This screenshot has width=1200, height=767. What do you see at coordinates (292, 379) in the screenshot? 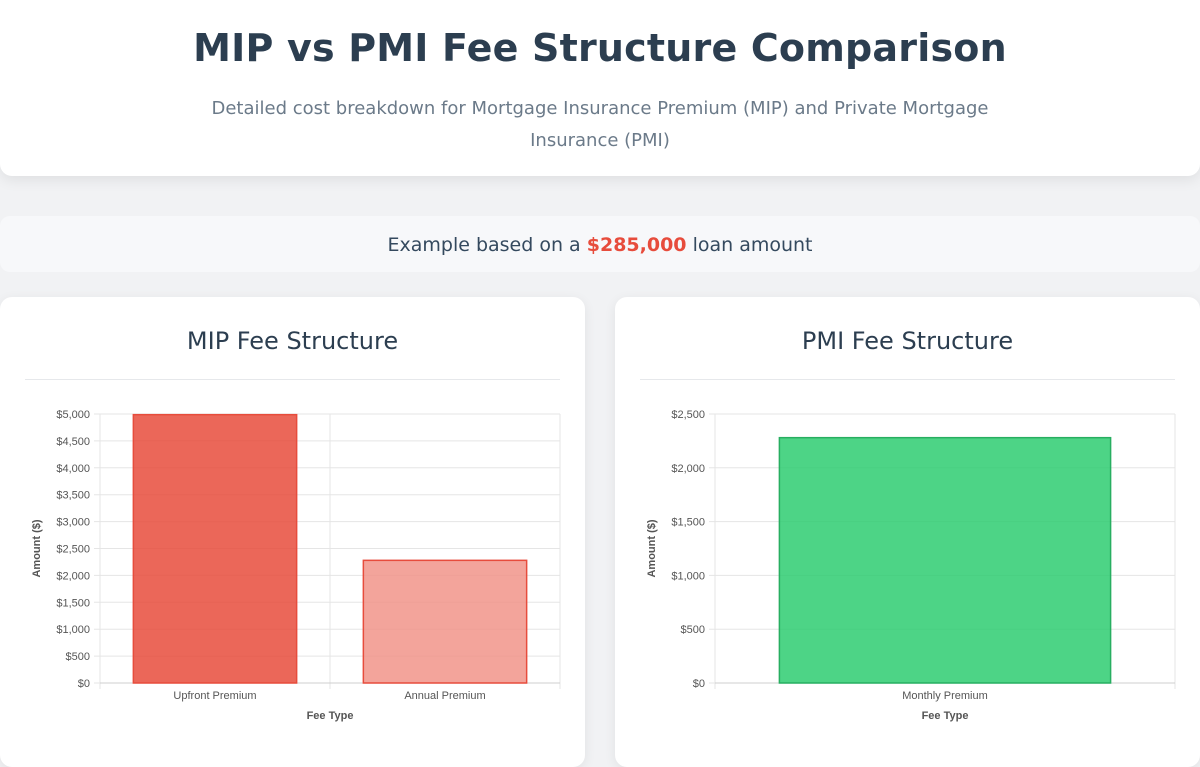
I see `mip-card-divider` at bounding box center [292, 379].